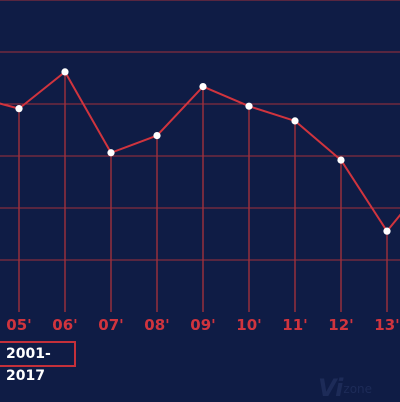 The image size is (400, 402). Describe the element at coordinates (340, 325) in the screenshot. I see `x-tick-label: 12'` at that location.